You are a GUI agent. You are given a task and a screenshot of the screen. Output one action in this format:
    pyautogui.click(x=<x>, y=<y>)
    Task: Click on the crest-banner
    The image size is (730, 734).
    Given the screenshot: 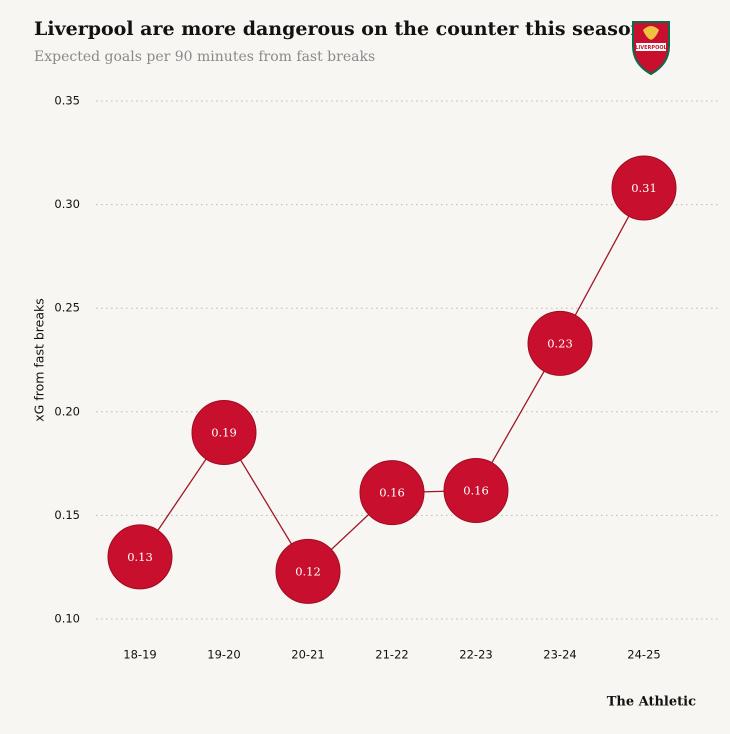 What is the action you would take?
    pyautogui.click(x=651, y=47)
    